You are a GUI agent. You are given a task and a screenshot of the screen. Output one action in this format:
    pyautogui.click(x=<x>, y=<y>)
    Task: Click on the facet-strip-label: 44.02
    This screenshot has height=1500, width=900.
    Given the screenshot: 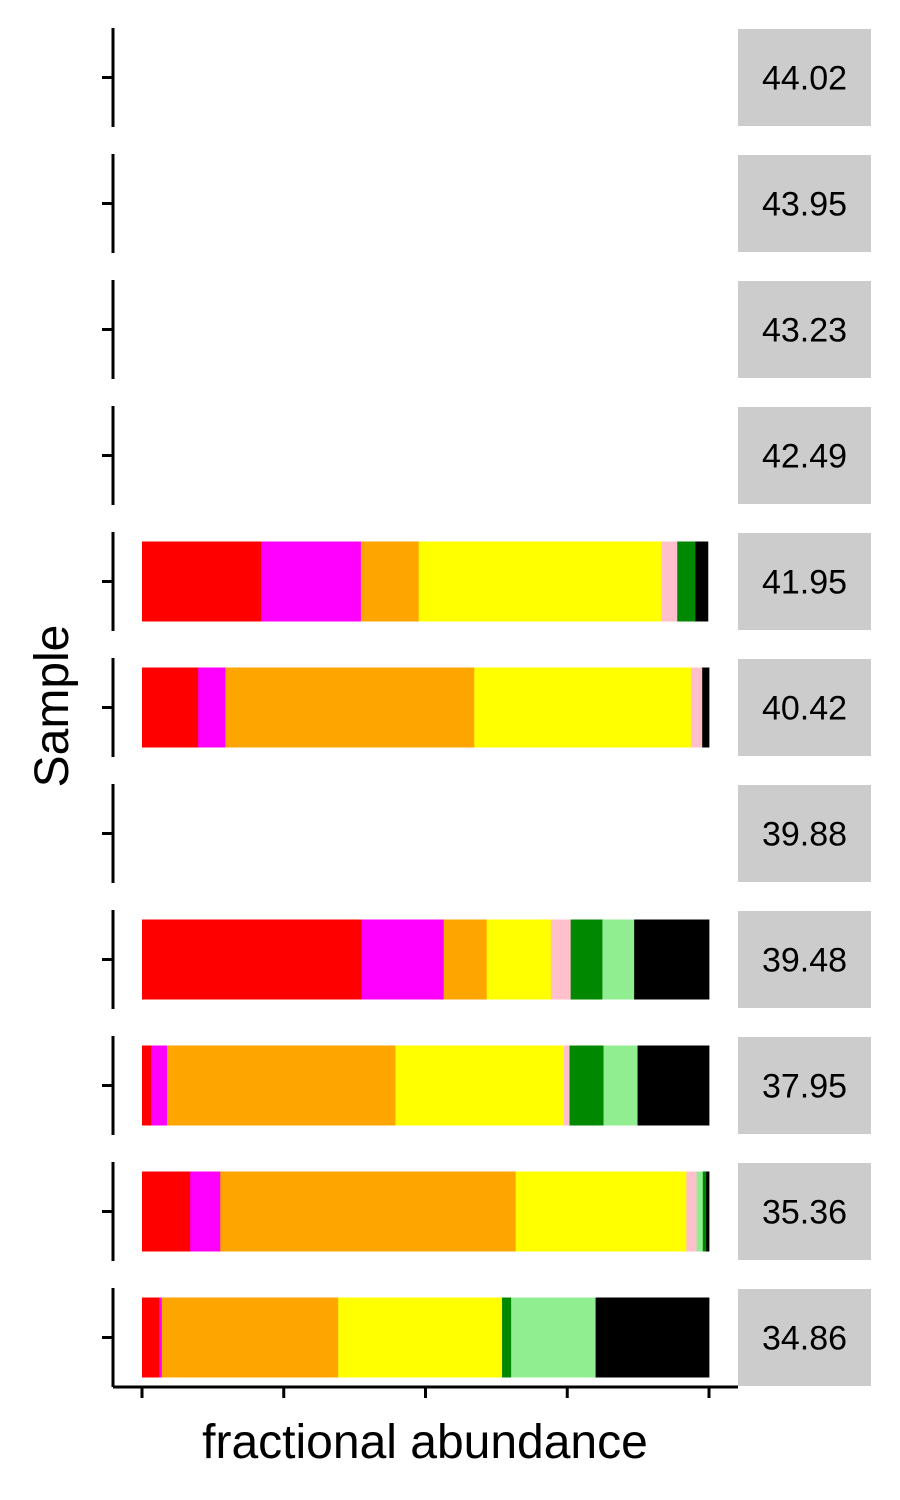 What is the action you would take?
    pyautogui.click(x=804, y=79)
    